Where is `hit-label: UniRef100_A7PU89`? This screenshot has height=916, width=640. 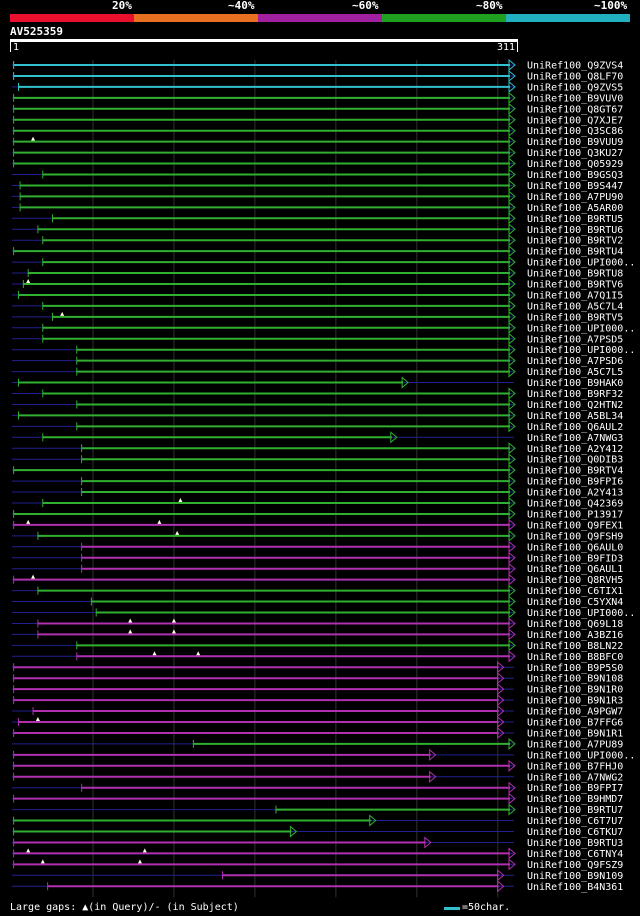 hit-label: UniRef100_A7PU89 is located at coordinates (575, 744).